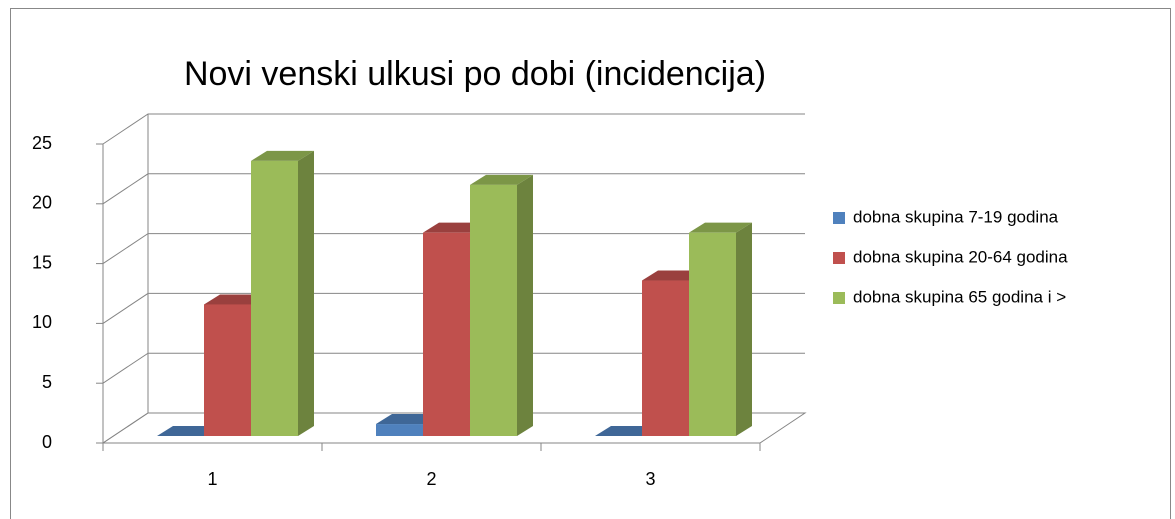  What do you see at coordinates (42, 143) in the screenshot?
I see `y-tick-label: 25` at bounding box center [42, 143].